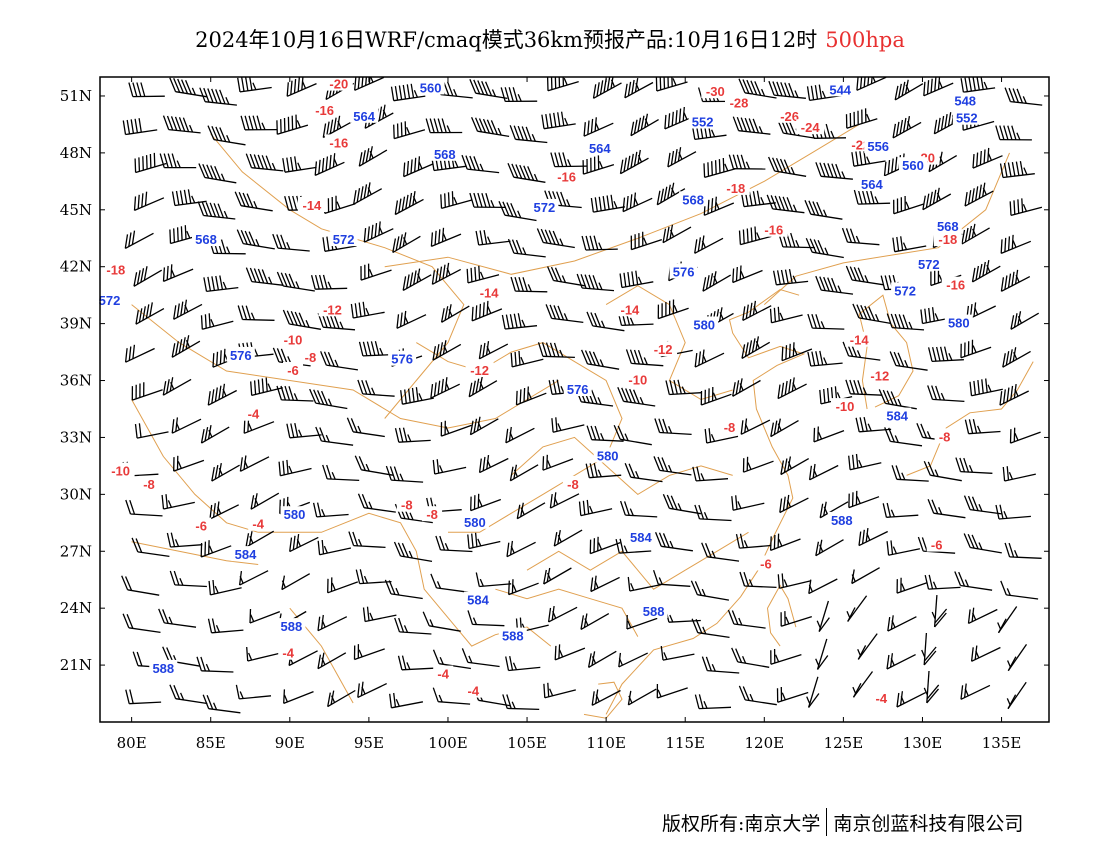 Image resolution: width=1100 pixels, height=850 pixels. I want to click on lon-tick-label: 85E, so click(211, 743).